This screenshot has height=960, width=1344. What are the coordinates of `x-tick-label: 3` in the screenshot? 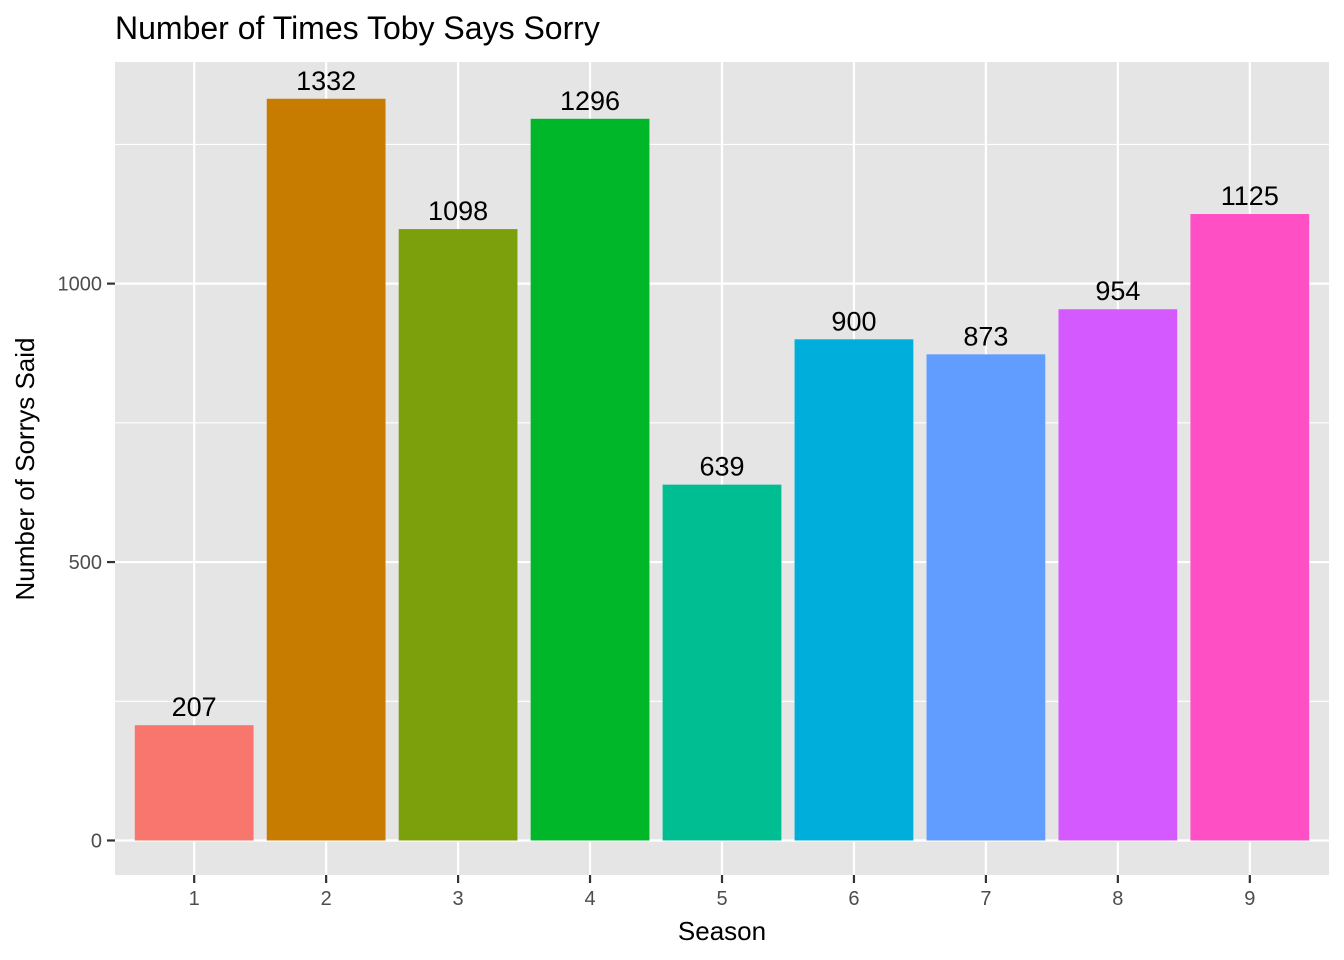 It's located at (458, 899).